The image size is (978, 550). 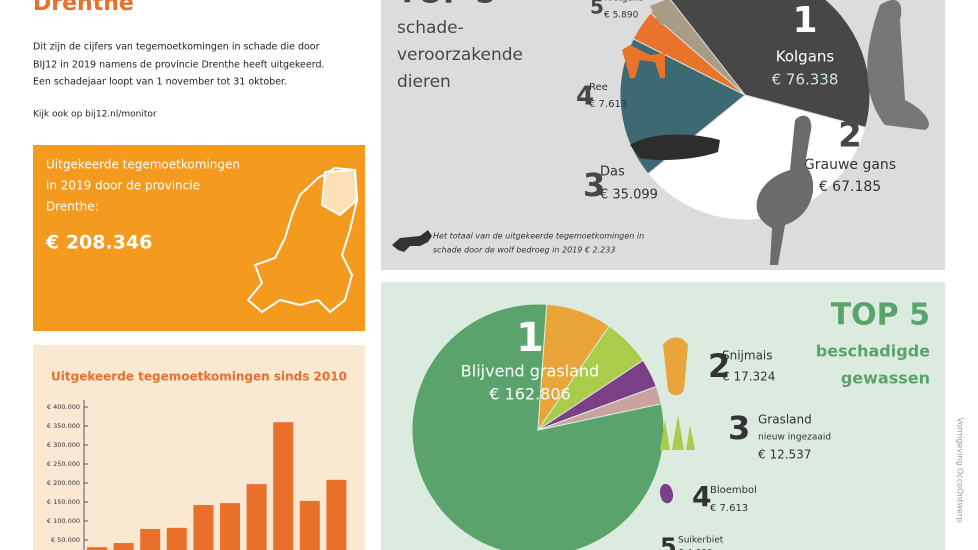 What do you see at coordinates (424, 82) in the screenshot?
I see `animals-subtitle: dieren` at bounding box center [424, 82].